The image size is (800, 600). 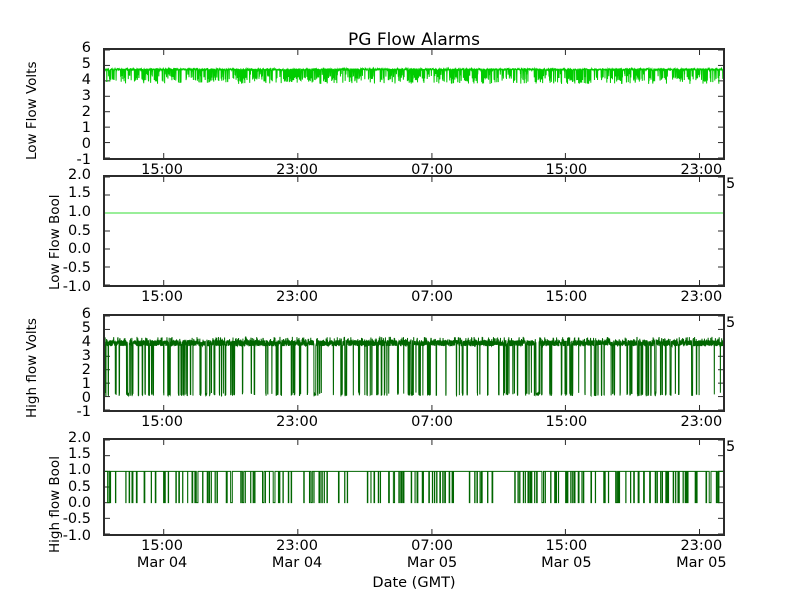 I want to click on y-tick-labels-low-flow-volts: -1 0 1 2 3 4 5 6, so click(x=68, y=103).